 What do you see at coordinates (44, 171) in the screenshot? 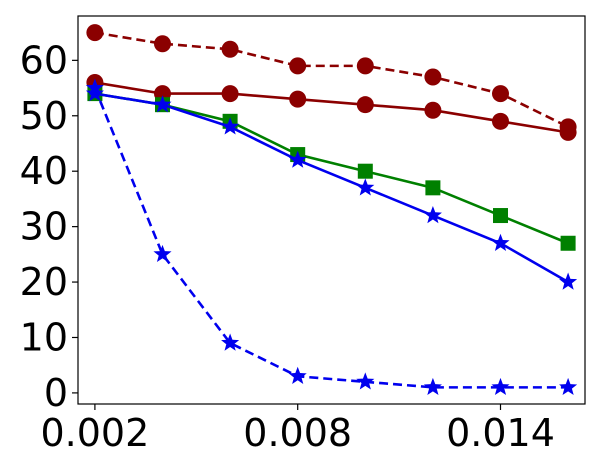
I see `y-tick-label: 40` at bounding box center [44, 171].